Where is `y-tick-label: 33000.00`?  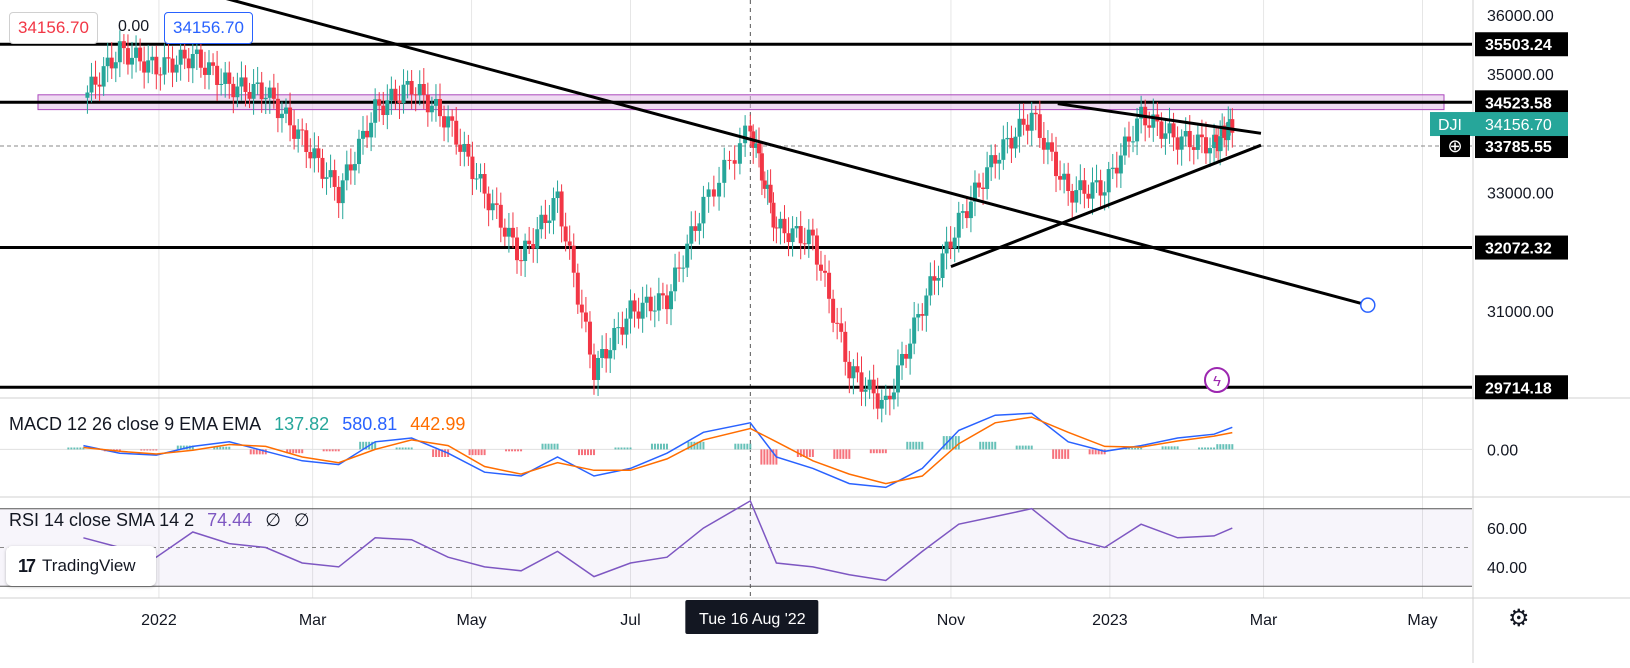 y-tick-label: 33000.00 is located at coordinates (1520, 194).